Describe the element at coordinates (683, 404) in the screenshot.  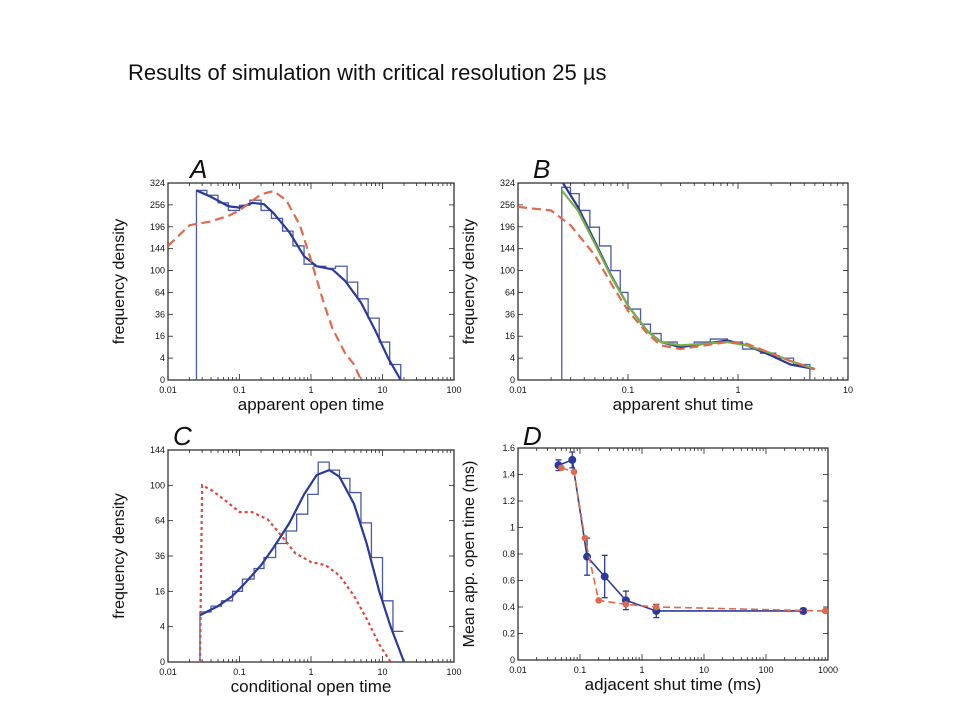
I see `x-axis-label: apparent shut time` at that location.